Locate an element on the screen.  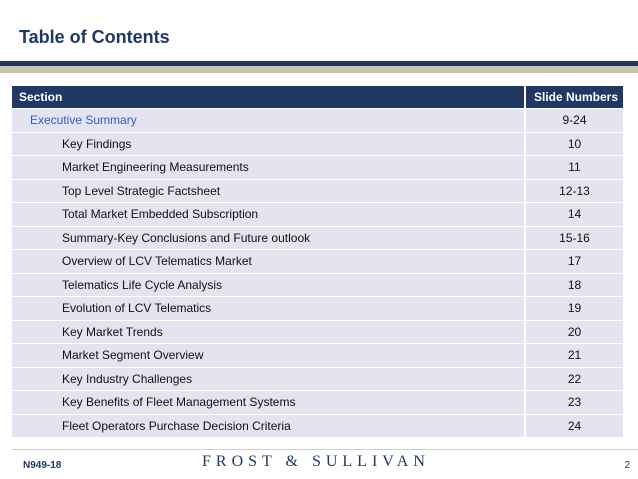
header-band-khaki is located at coordinates (319, 69).